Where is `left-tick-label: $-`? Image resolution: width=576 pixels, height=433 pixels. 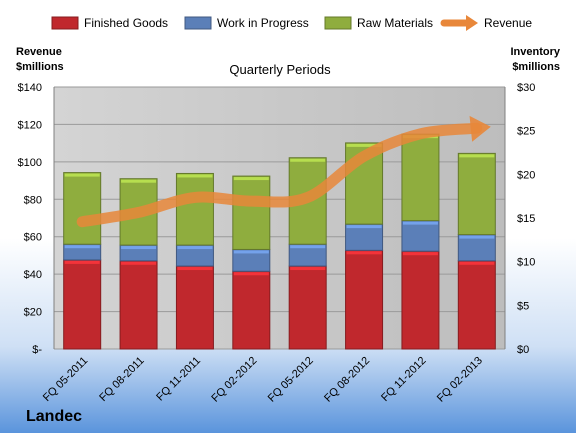 left-tick-label: $- is located at coordinates (37, 350).